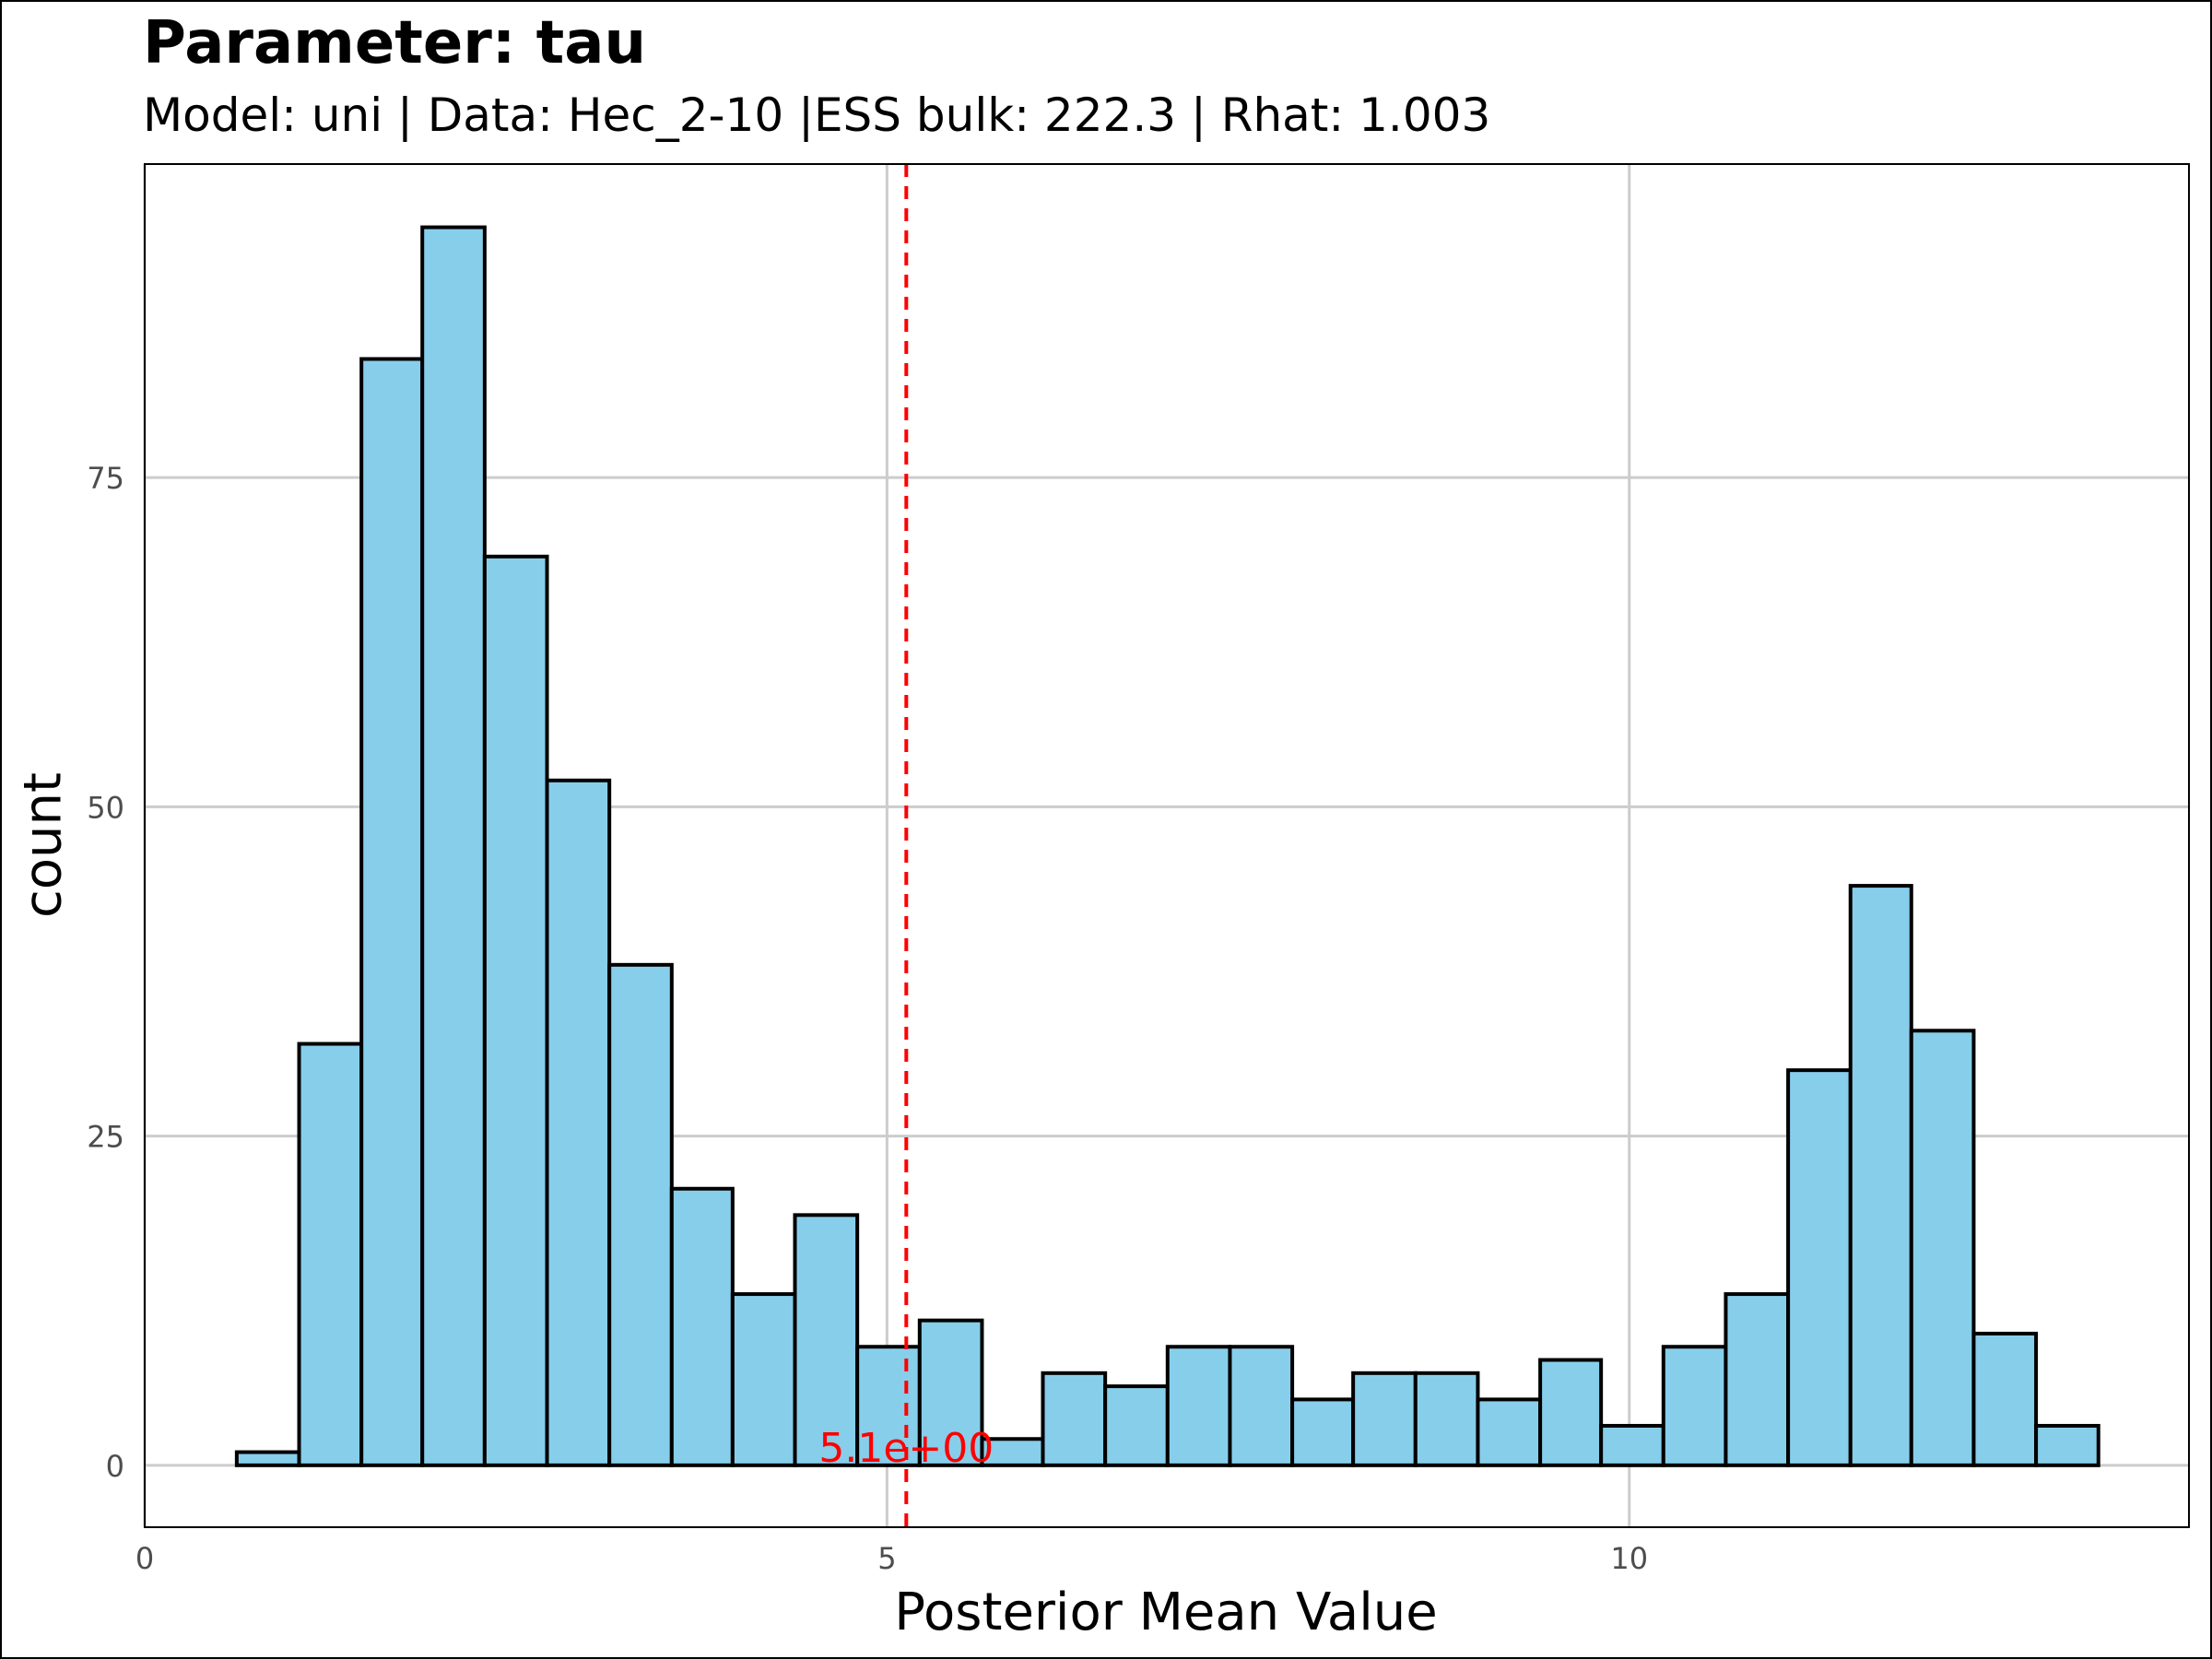 This screenshot has width=2212, height=1659. I want to click on x-tick-label: 5, so click(886, 1558).